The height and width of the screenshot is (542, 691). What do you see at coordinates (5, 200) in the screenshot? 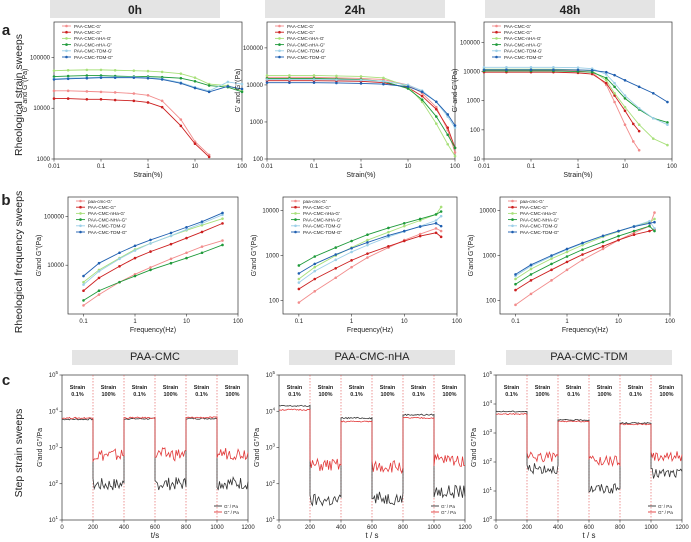
I see `panel-letter-b: b` at bounding box center [5, 200].